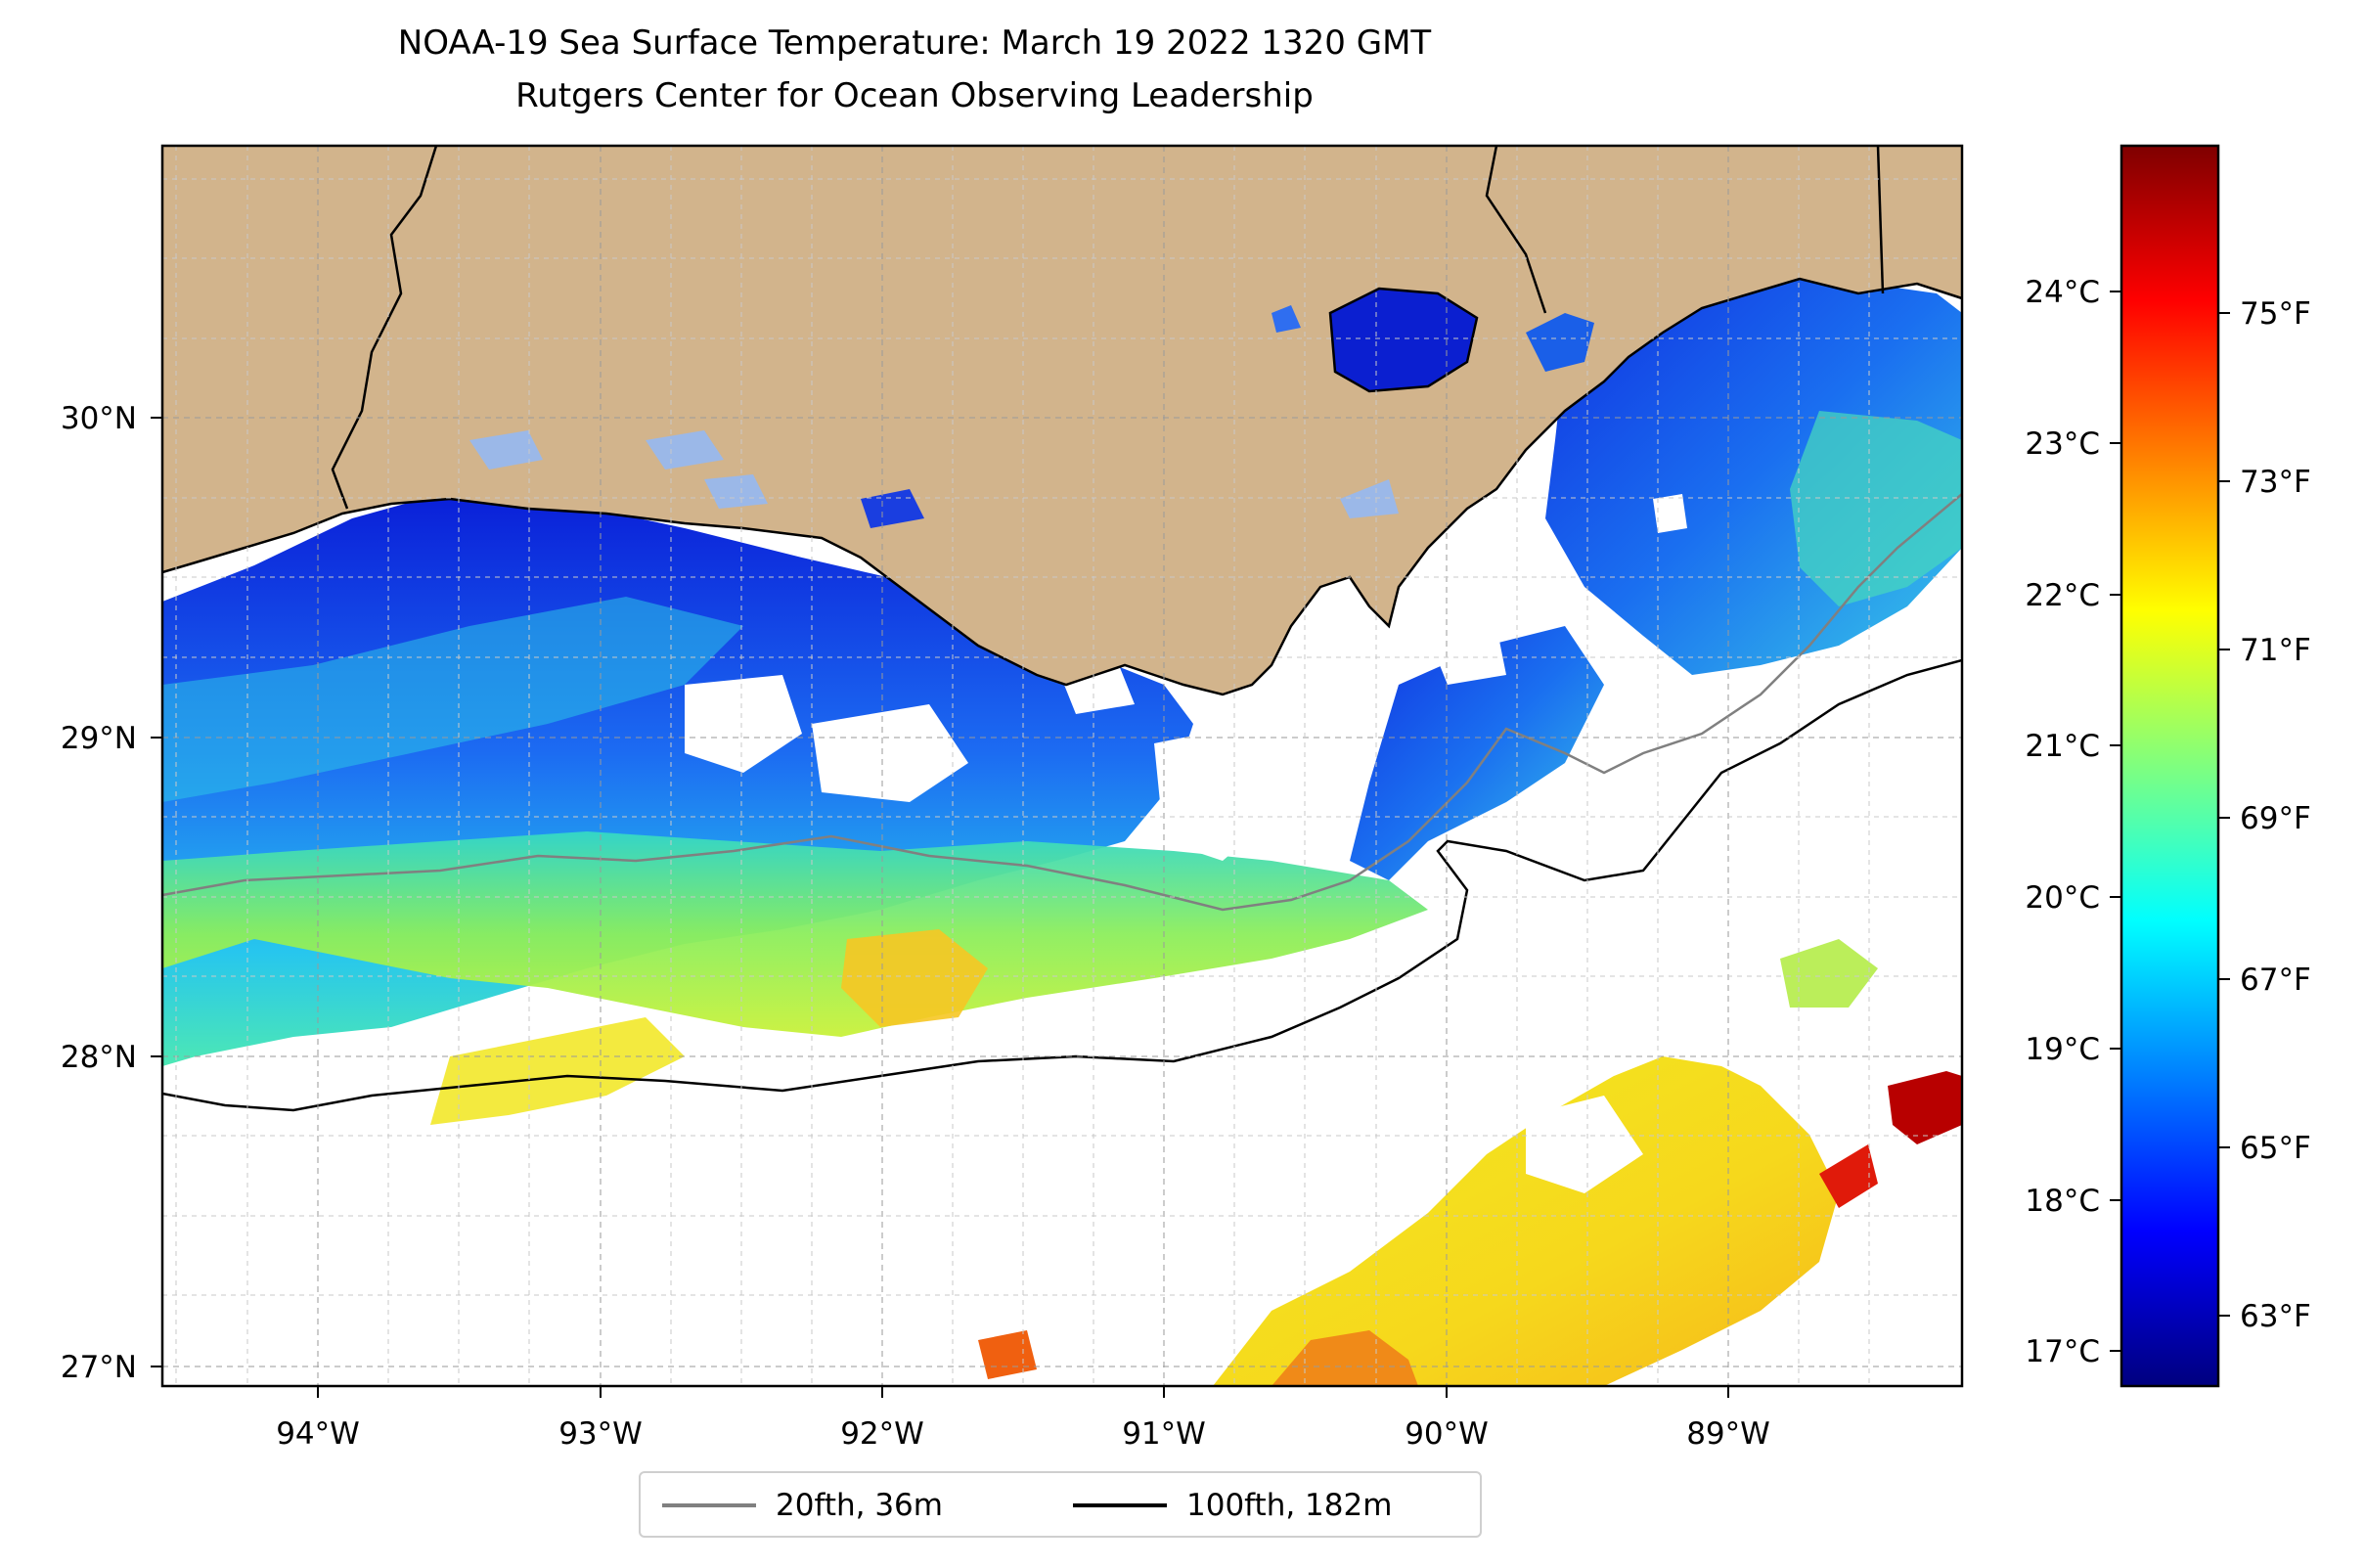 The height and width of the screenshot is (1568, 2365). Describe the element at coordinates (1345, 1358) in the screenshot. I see `sst-orange-patch` at that location.